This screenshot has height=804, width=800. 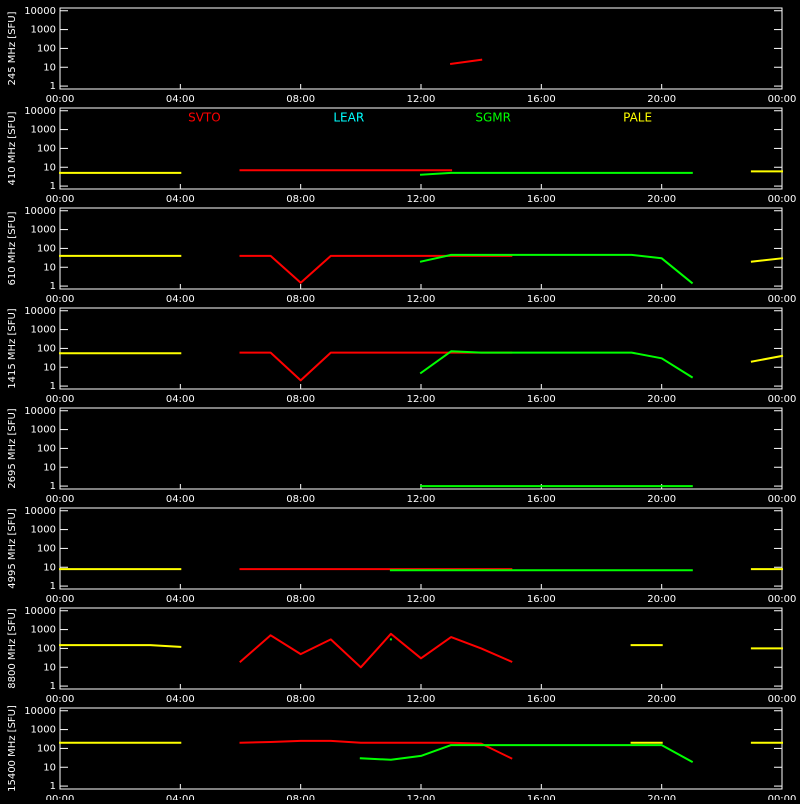 I want to click on y-axis-label: 245 MHz [SFU], so click(x=12, y=48).